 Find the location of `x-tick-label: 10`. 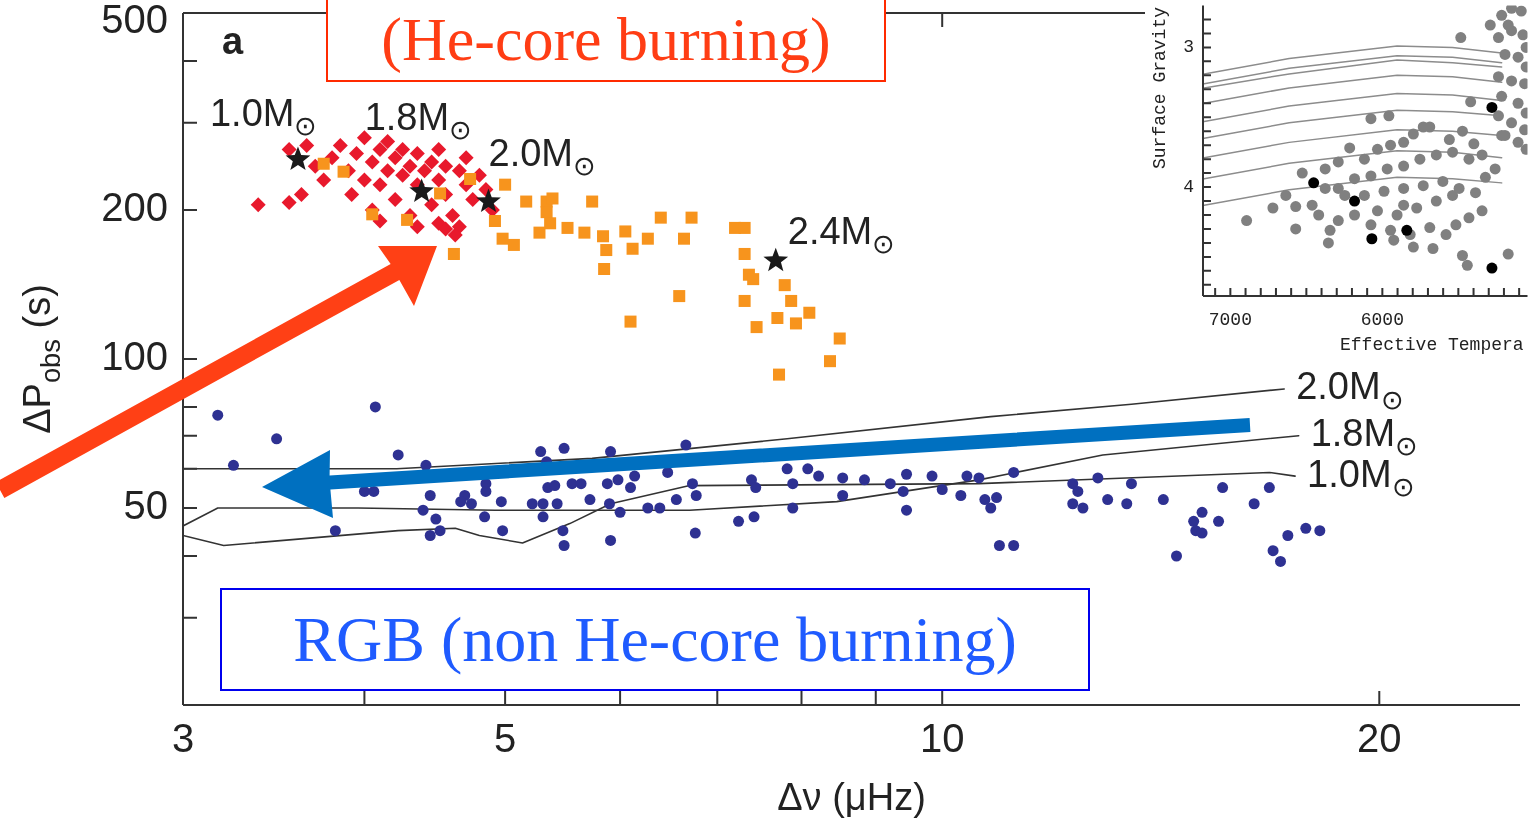

x-tick-label: 10 is located at coordinates (942, 738).